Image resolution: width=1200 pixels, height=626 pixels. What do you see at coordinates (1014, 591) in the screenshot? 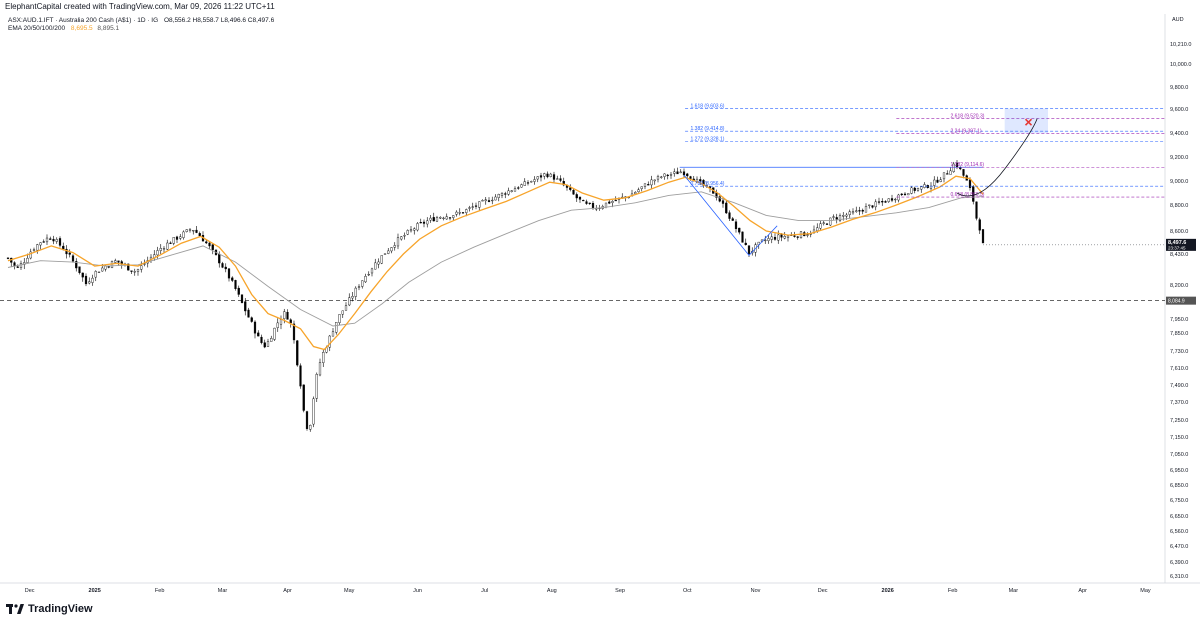
I see `x-tick-label: Mar` at bounding box center [1014, 591].